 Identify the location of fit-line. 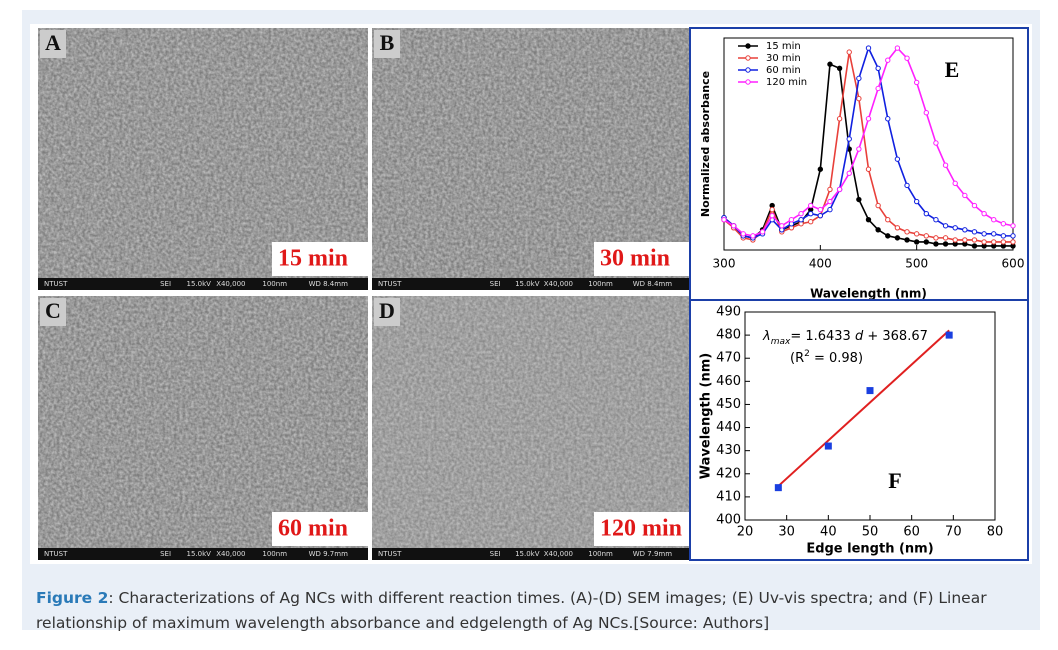
(863, 408).